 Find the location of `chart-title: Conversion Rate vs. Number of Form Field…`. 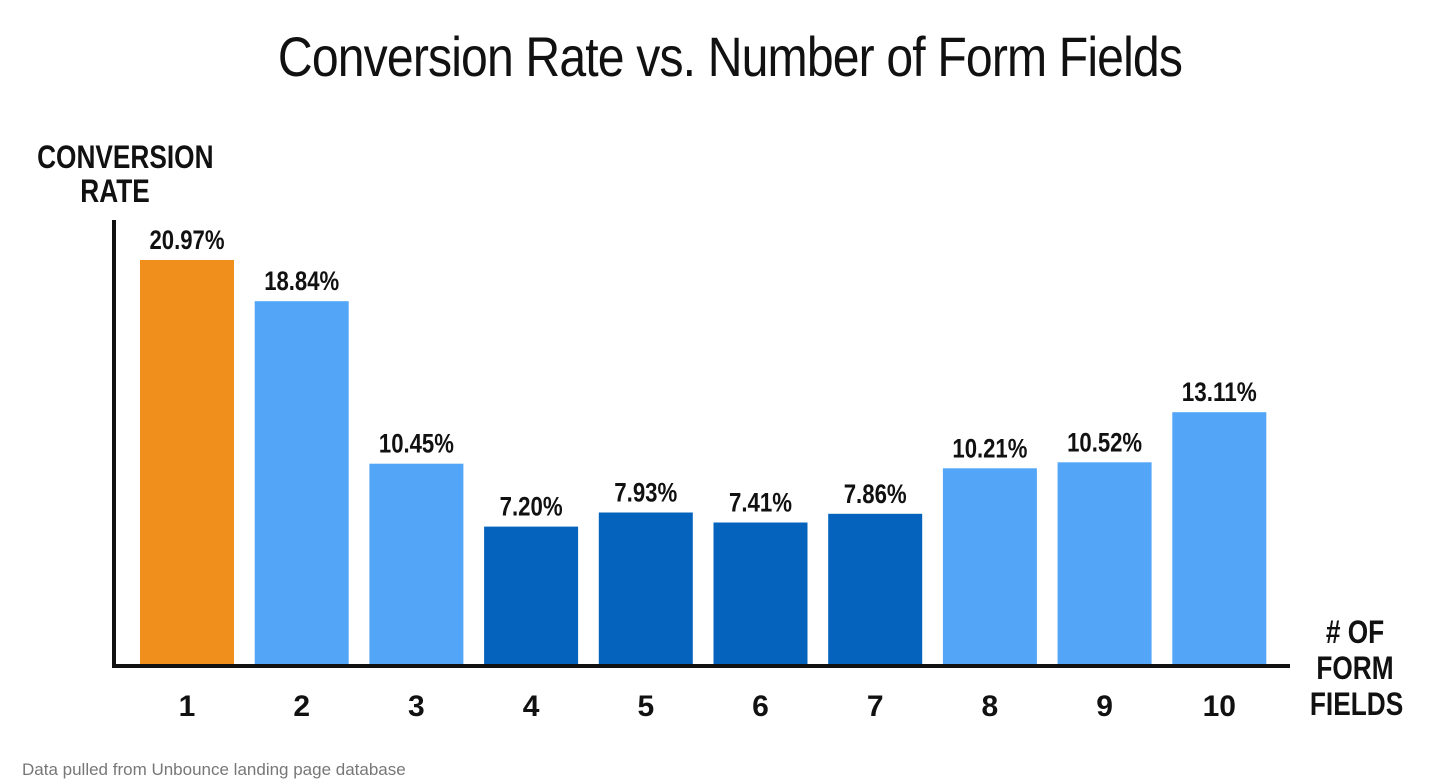

chart-title: Conversion Rate vs. Number of Form Field… is located at coordinates (730, 56).